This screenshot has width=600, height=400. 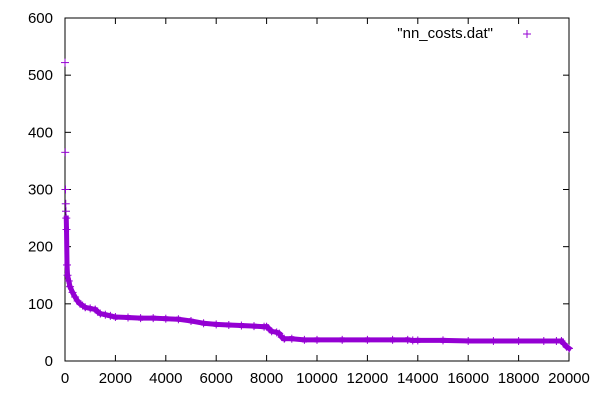 What do you see at coordinates (216, 378) in the screenshot?
I see `x-tick-label: 6000` at bounding box center [216, 378].